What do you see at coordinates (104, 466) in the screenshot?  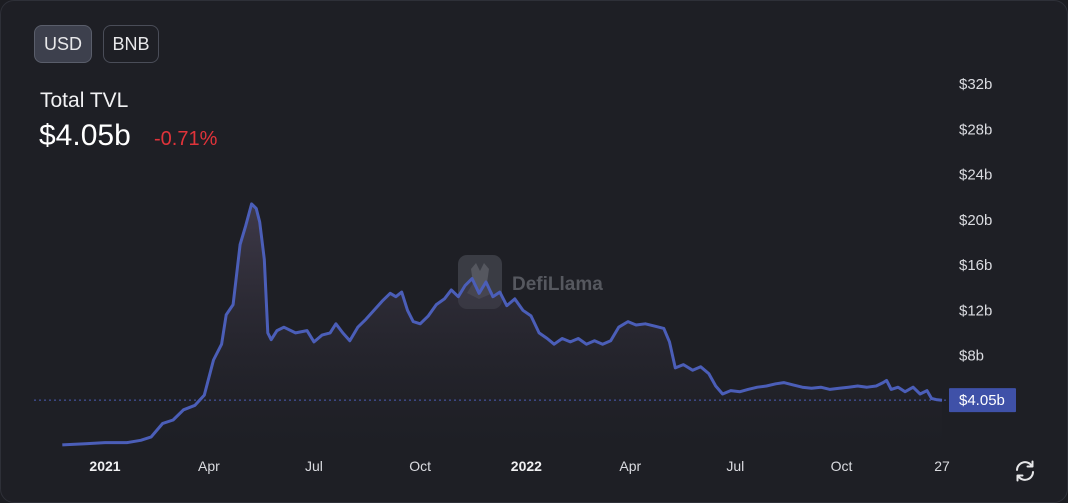 I see `x-tick-label: 2021` at bounding box center [104, 466].